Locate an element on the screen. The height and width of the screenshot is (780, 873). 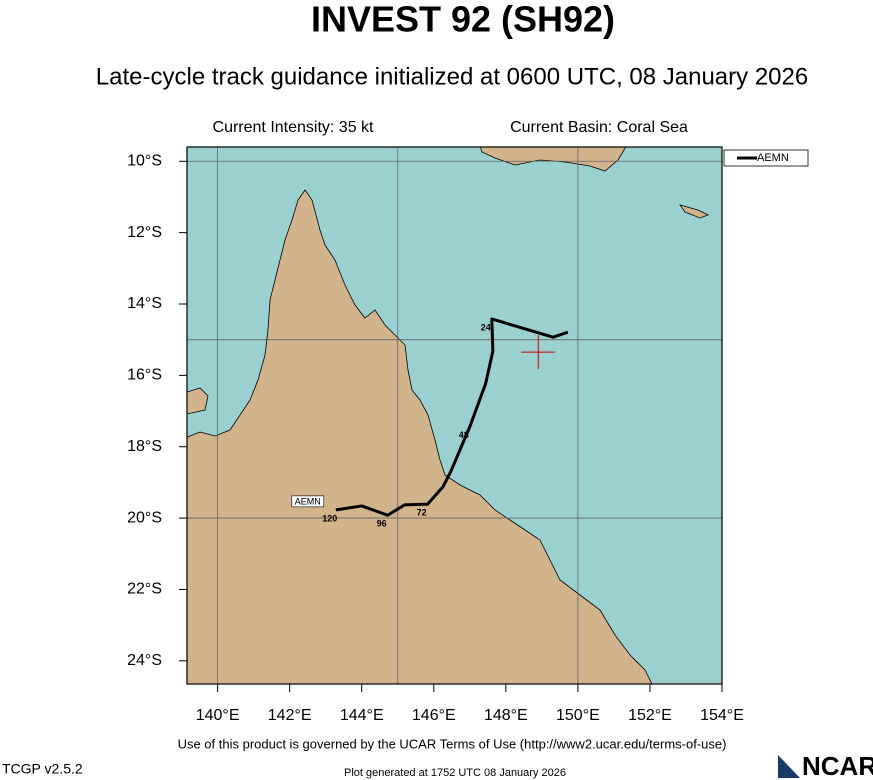
x-tick-label: 142°E is located at coordinates (290, 715).